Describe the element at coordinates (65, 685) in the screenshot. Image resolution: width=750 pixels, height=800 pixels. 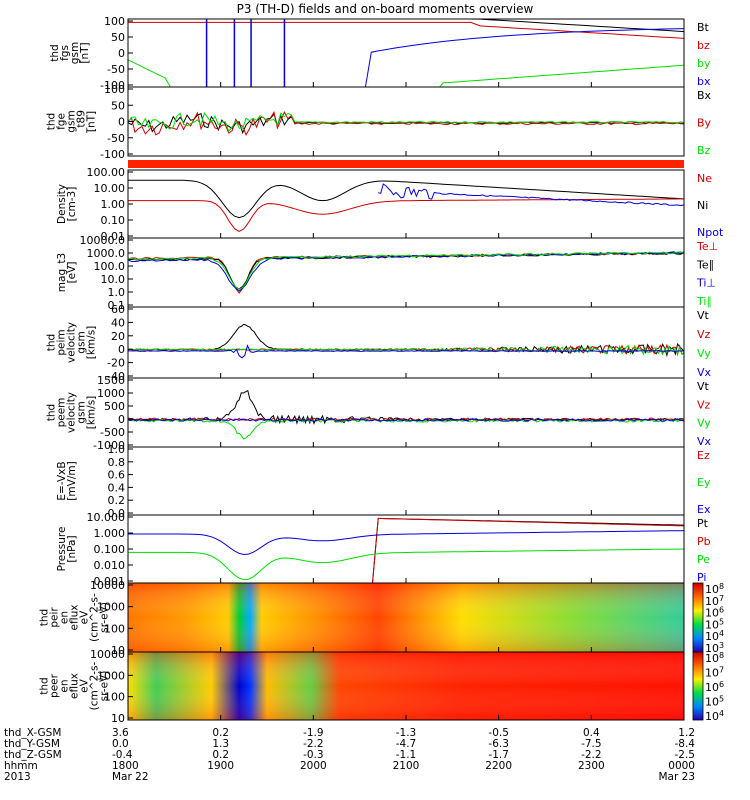
I see `panel-peer_spec-ylabel: en` at that location.